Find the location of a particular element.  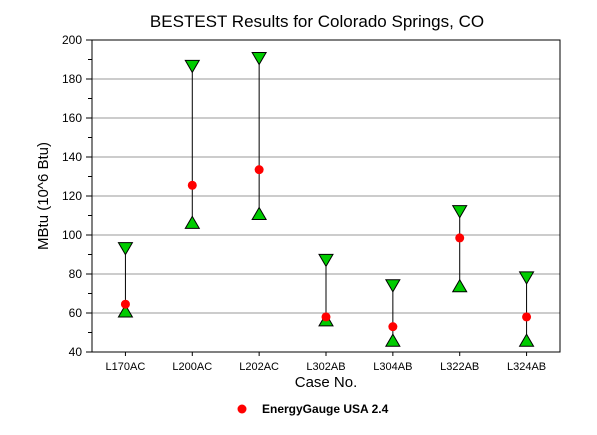

x-axis-title: Case No. is located at coordinates (326, 382).